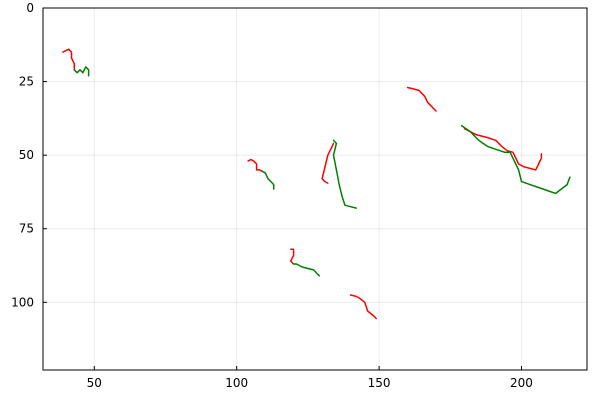 Image resolution: width=600 pixels, height=400 pixels. What do you see at coordinates (26, 229) in the screenshot?
I see `y-tick-label: 75` at bounding box center [26, 229].